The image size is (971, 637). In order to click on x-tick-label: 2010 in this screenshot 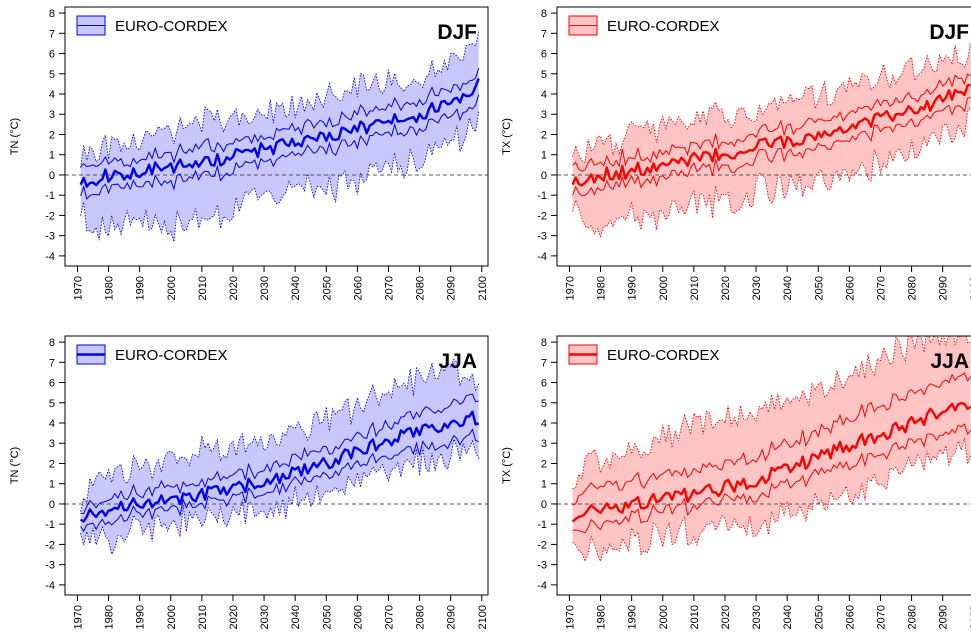, I will do `click(203, 617)`.